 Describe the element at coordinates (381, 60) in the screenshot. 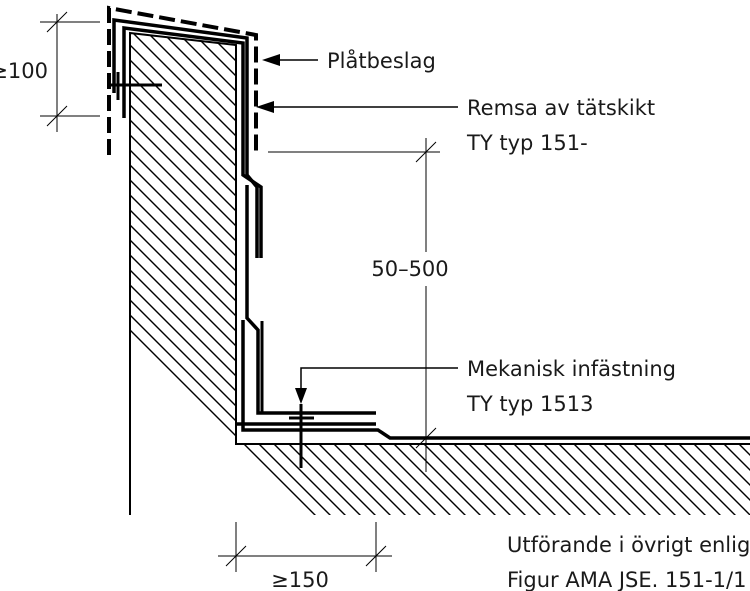

I see `label-plate: Plåtbeslag` at that location.